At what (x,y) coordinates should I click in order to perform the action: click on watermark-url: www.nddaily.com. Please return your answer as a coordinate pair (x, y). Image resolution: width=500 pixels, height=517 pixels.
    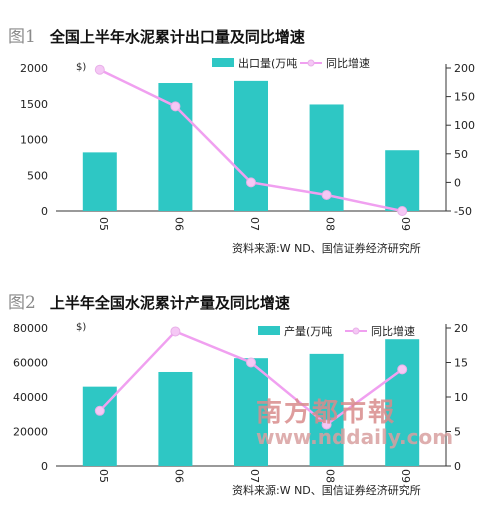
    Looking at the image, I should click on (355, 437).